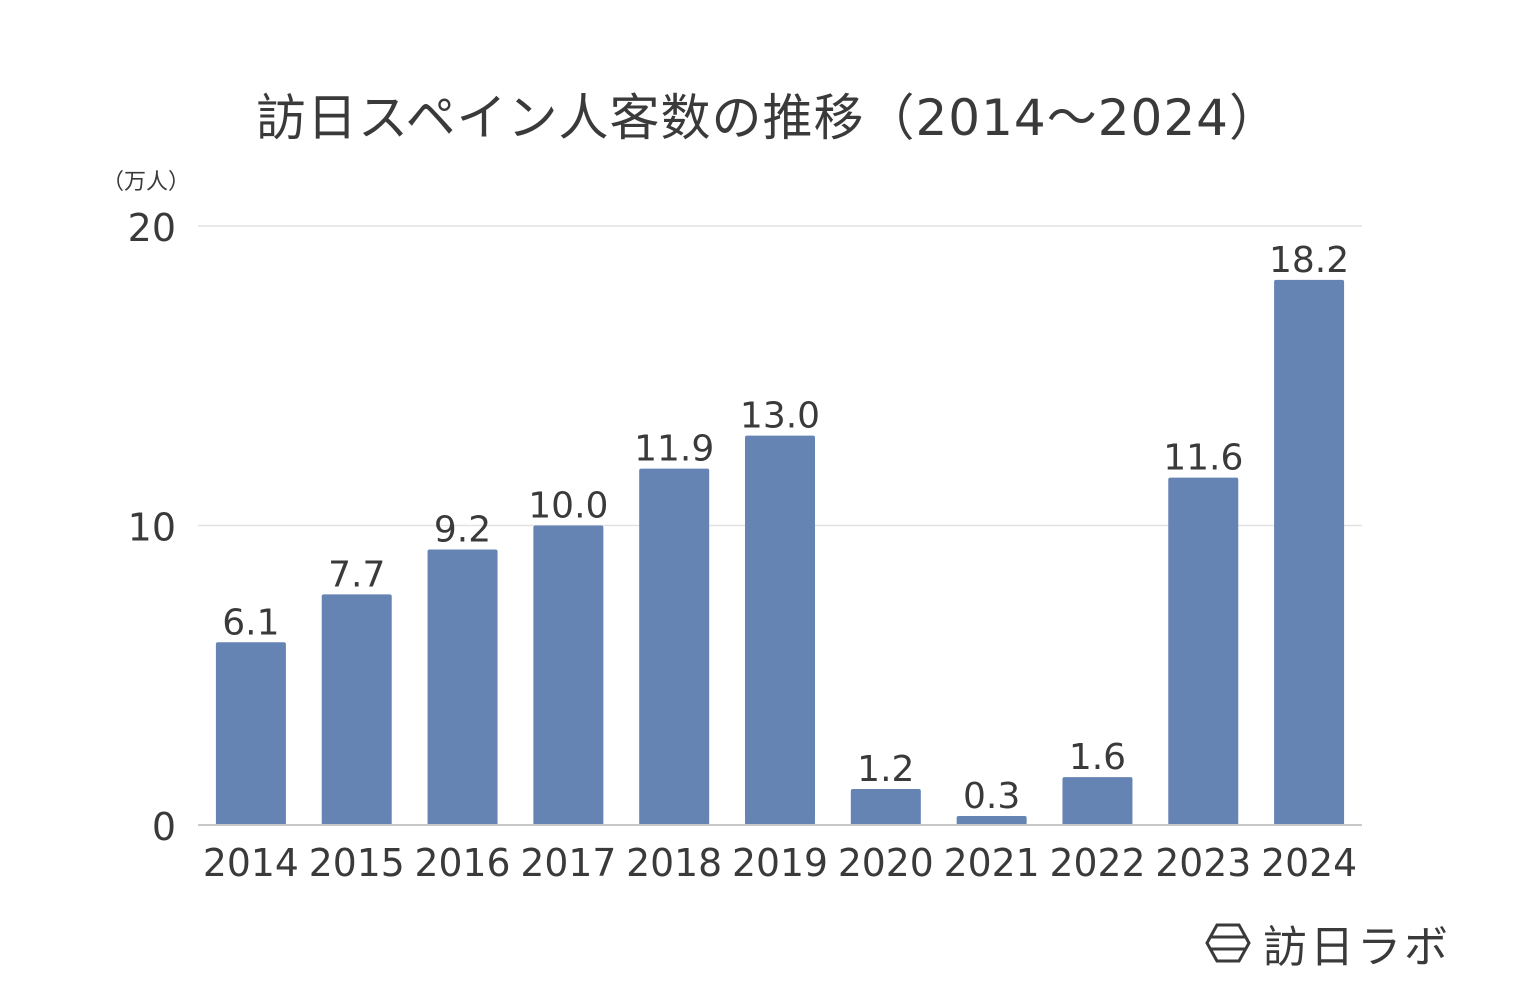  Describe the element at coordinates (250, 733) in the screenshot. I see `bar-2014` at that location.